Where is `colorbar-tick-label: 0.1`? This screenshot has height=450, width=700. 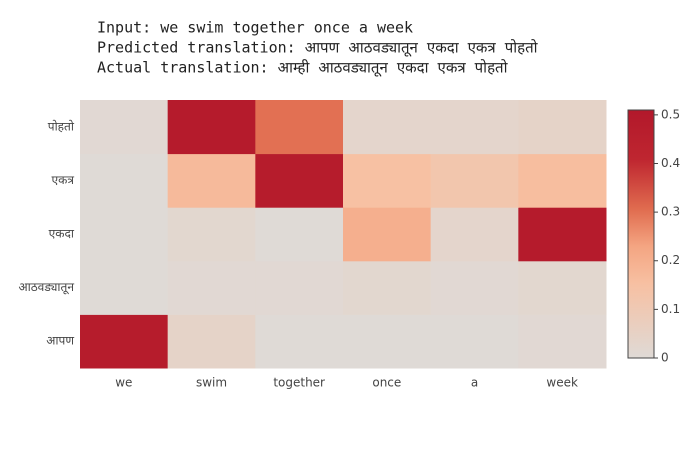 colorbar-tick-label: 0.1 is located at coordinates (670, 309).